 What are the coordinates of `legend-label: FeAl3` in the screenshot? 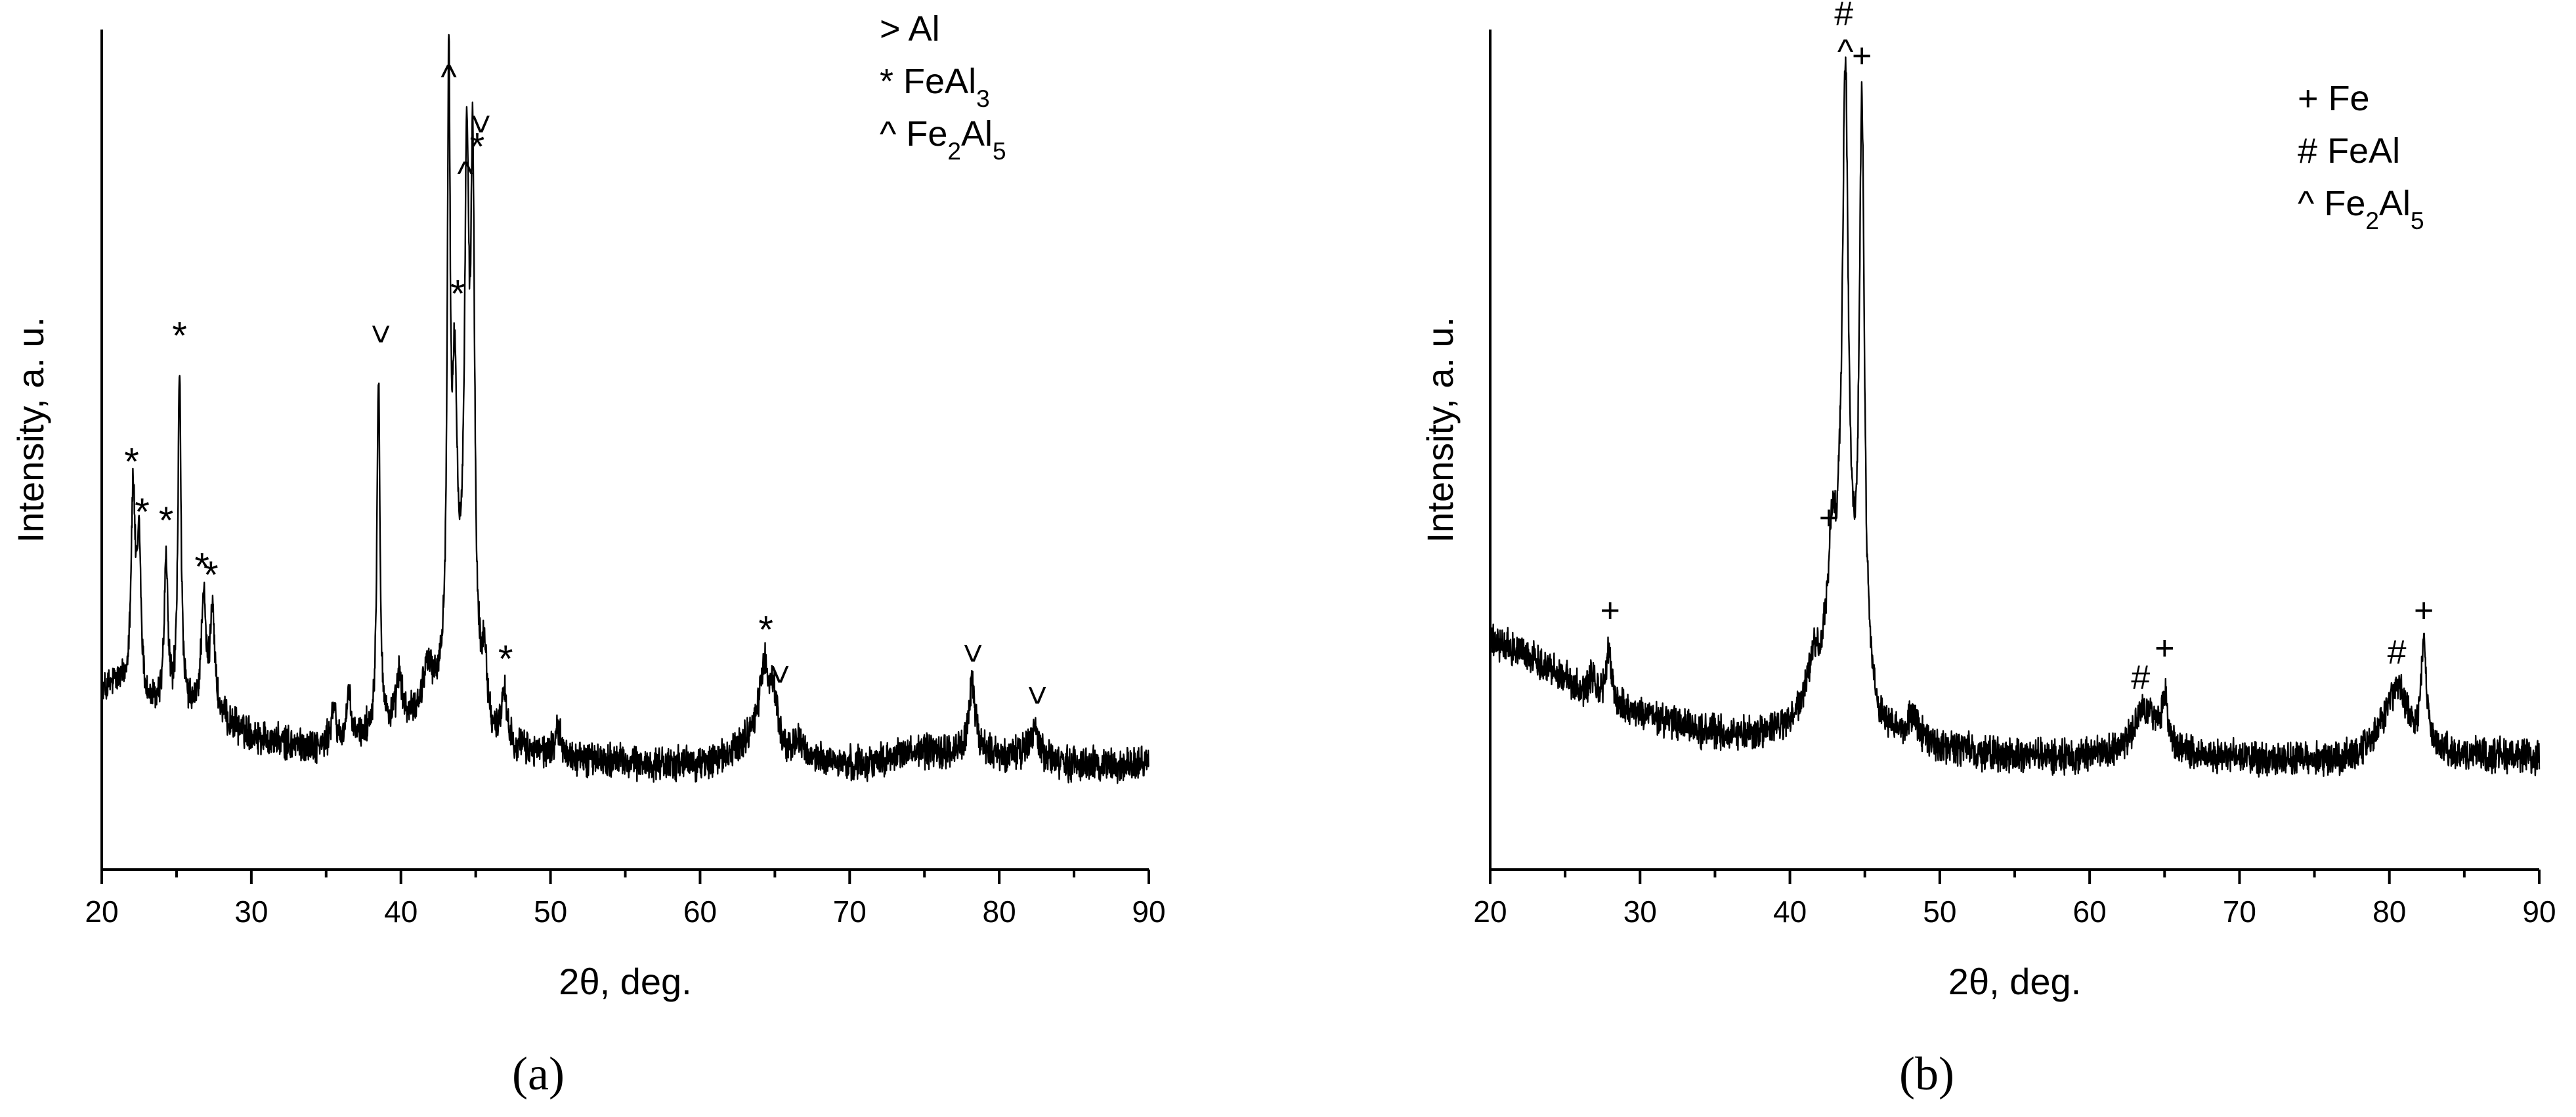 It's located at (946, 87).